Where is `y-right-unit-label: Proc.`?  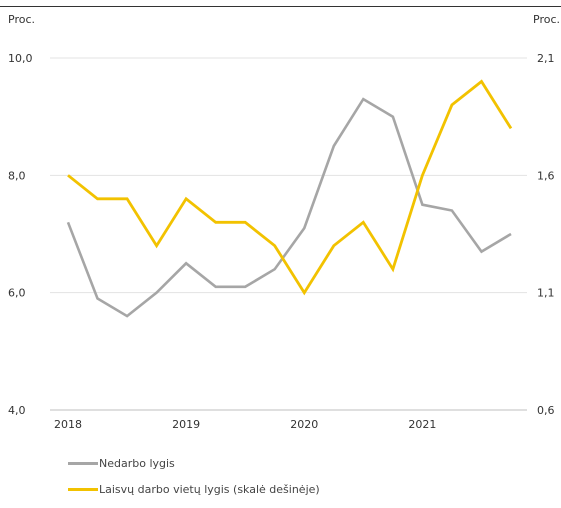
y-right-unit-label: Proc. is located at coordinates (546, 19).